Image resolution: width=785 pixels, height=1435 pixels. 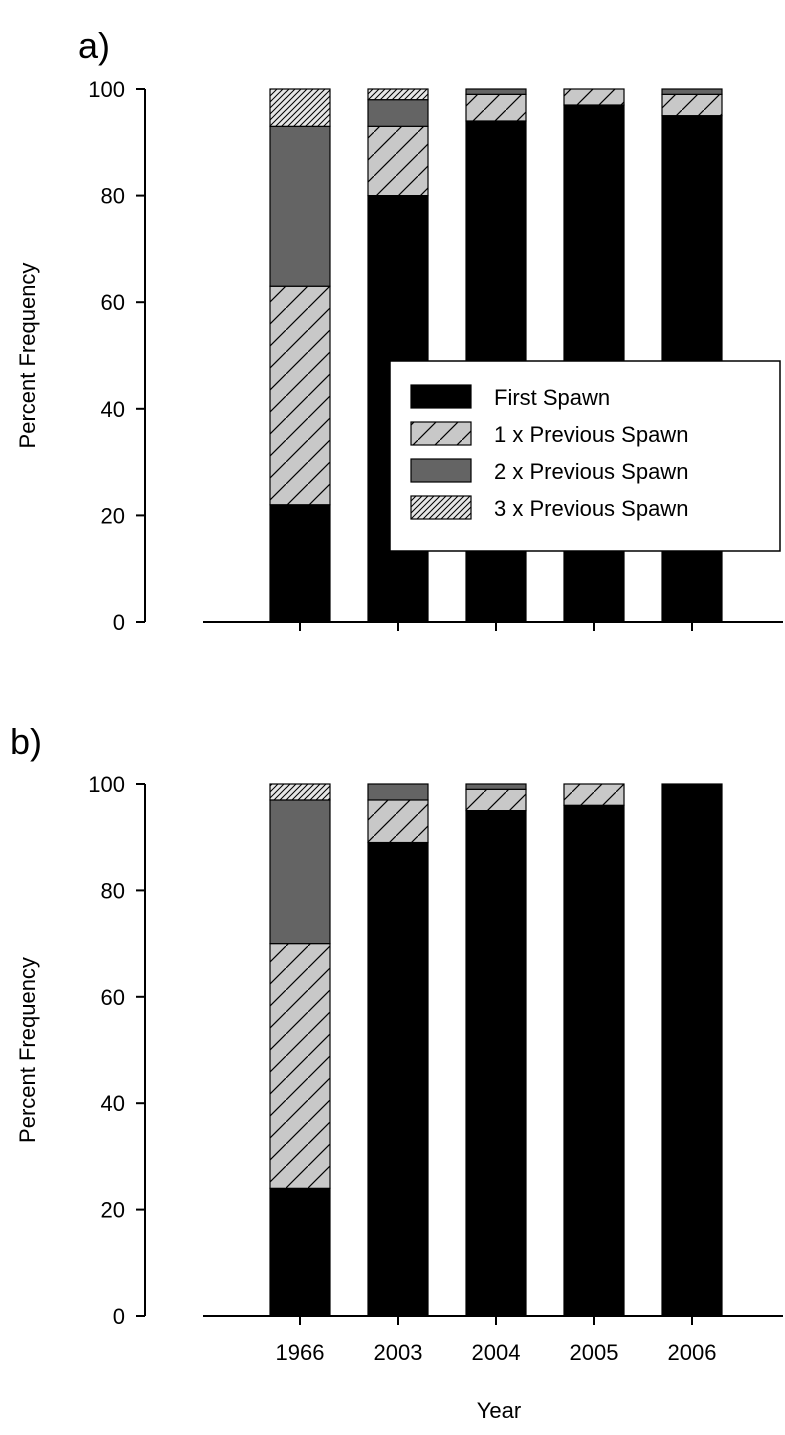 What do you see at coordinates (499, 1410) in the screenshot?
I see `x-axis-title: Year` at bounding box center [499, 1410].